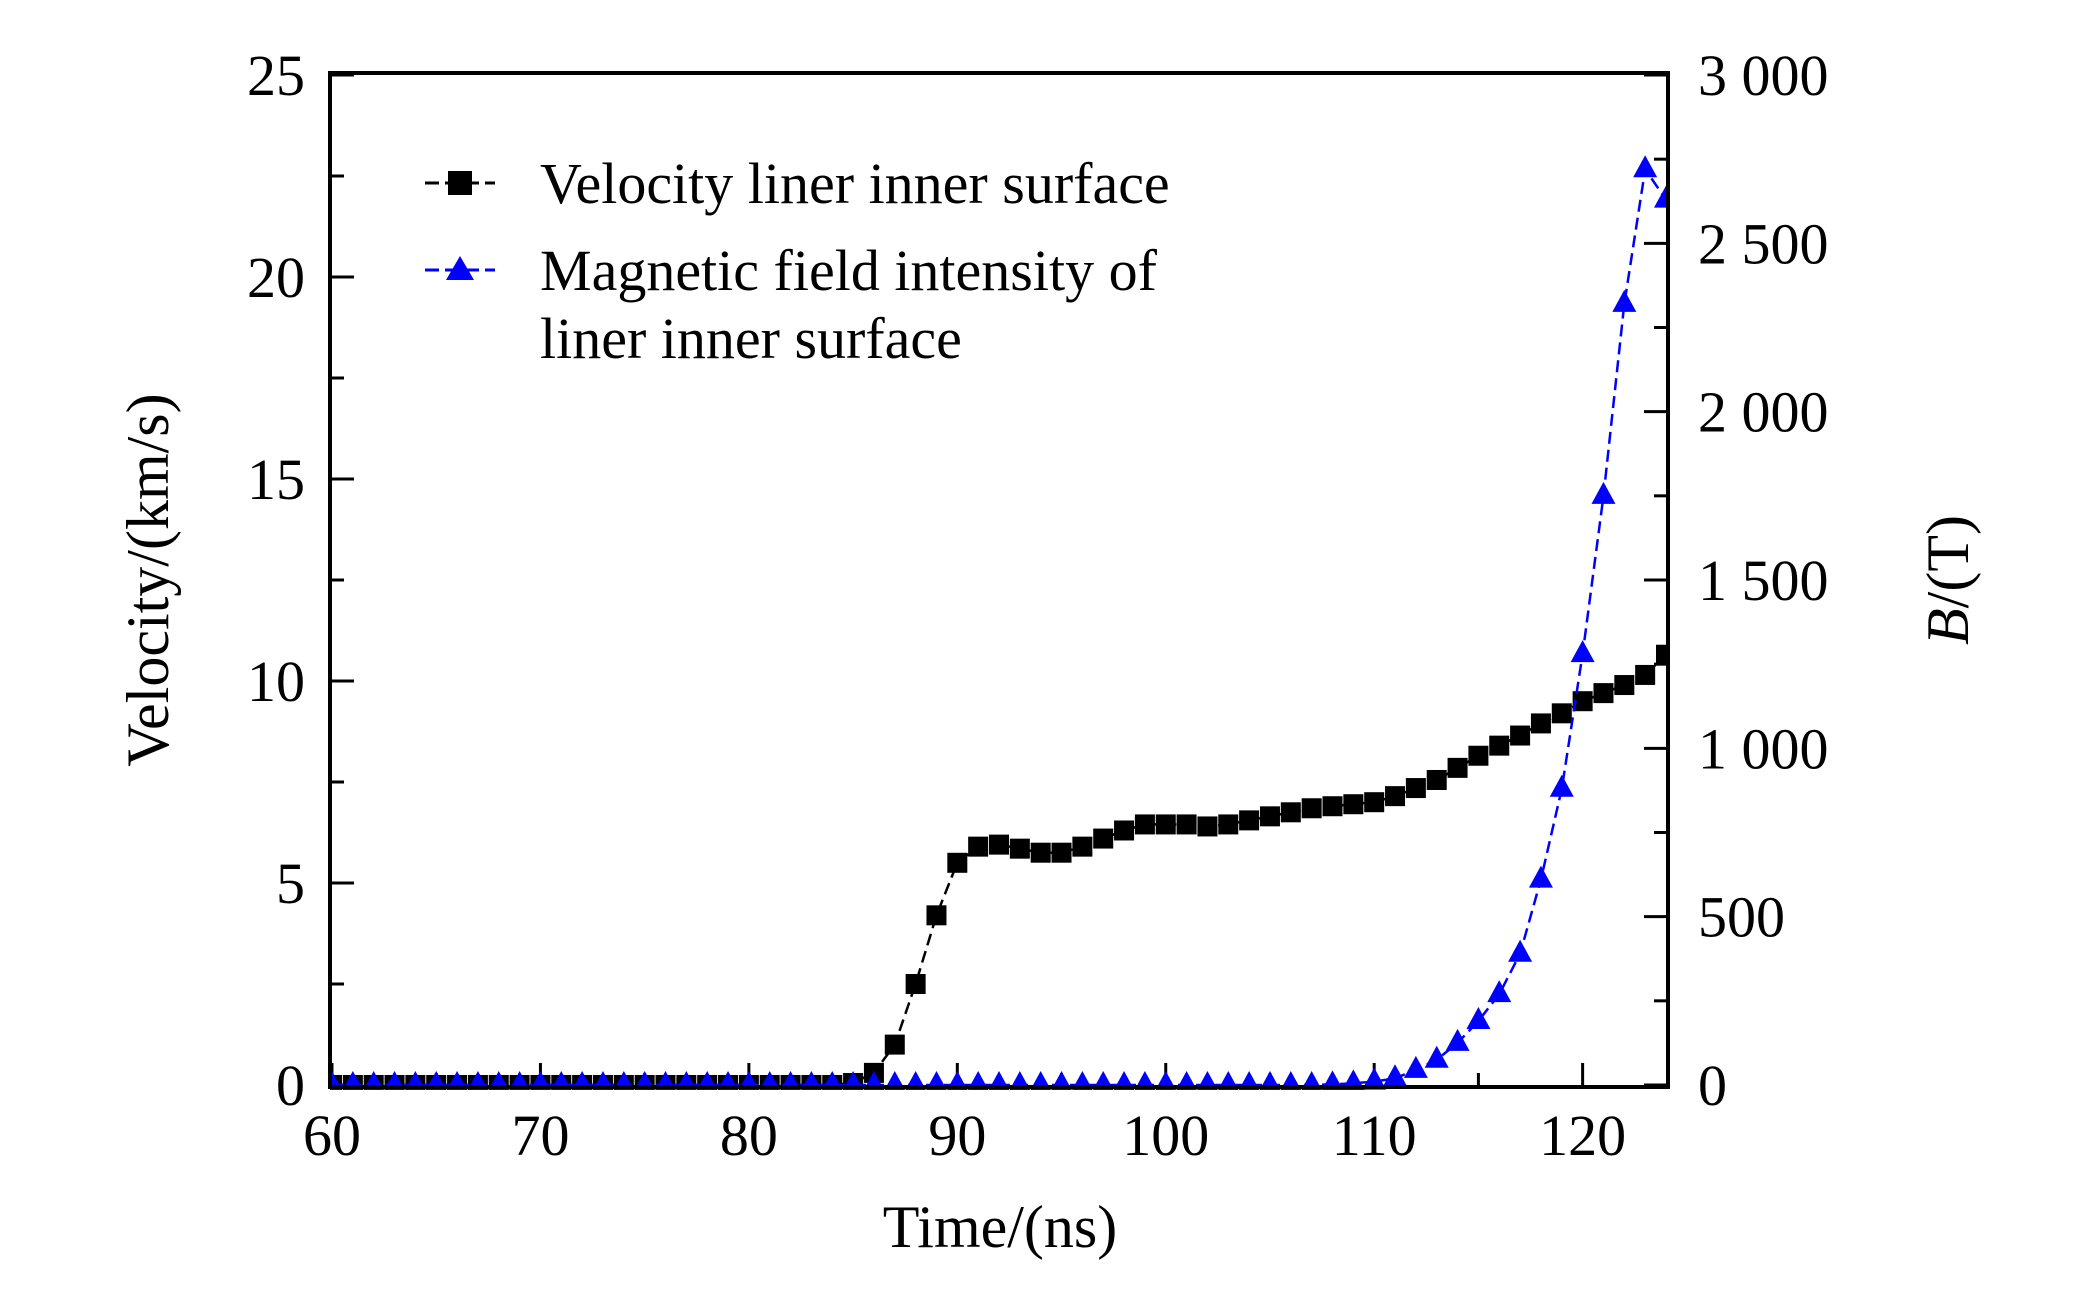 The height and width of the screenshot is (1299, 2079). I want to click on x-axis-ticks: 60 70 80 90 100 110 120, so click(964, 1115).